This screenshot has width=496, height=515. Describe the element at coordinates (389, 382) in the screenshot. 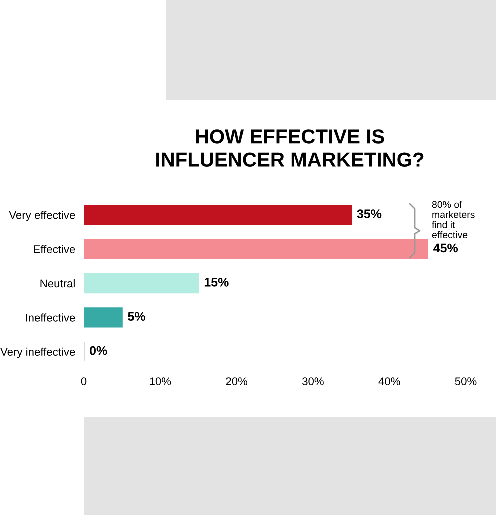

I see `x-tick-label: 40%` at that location.